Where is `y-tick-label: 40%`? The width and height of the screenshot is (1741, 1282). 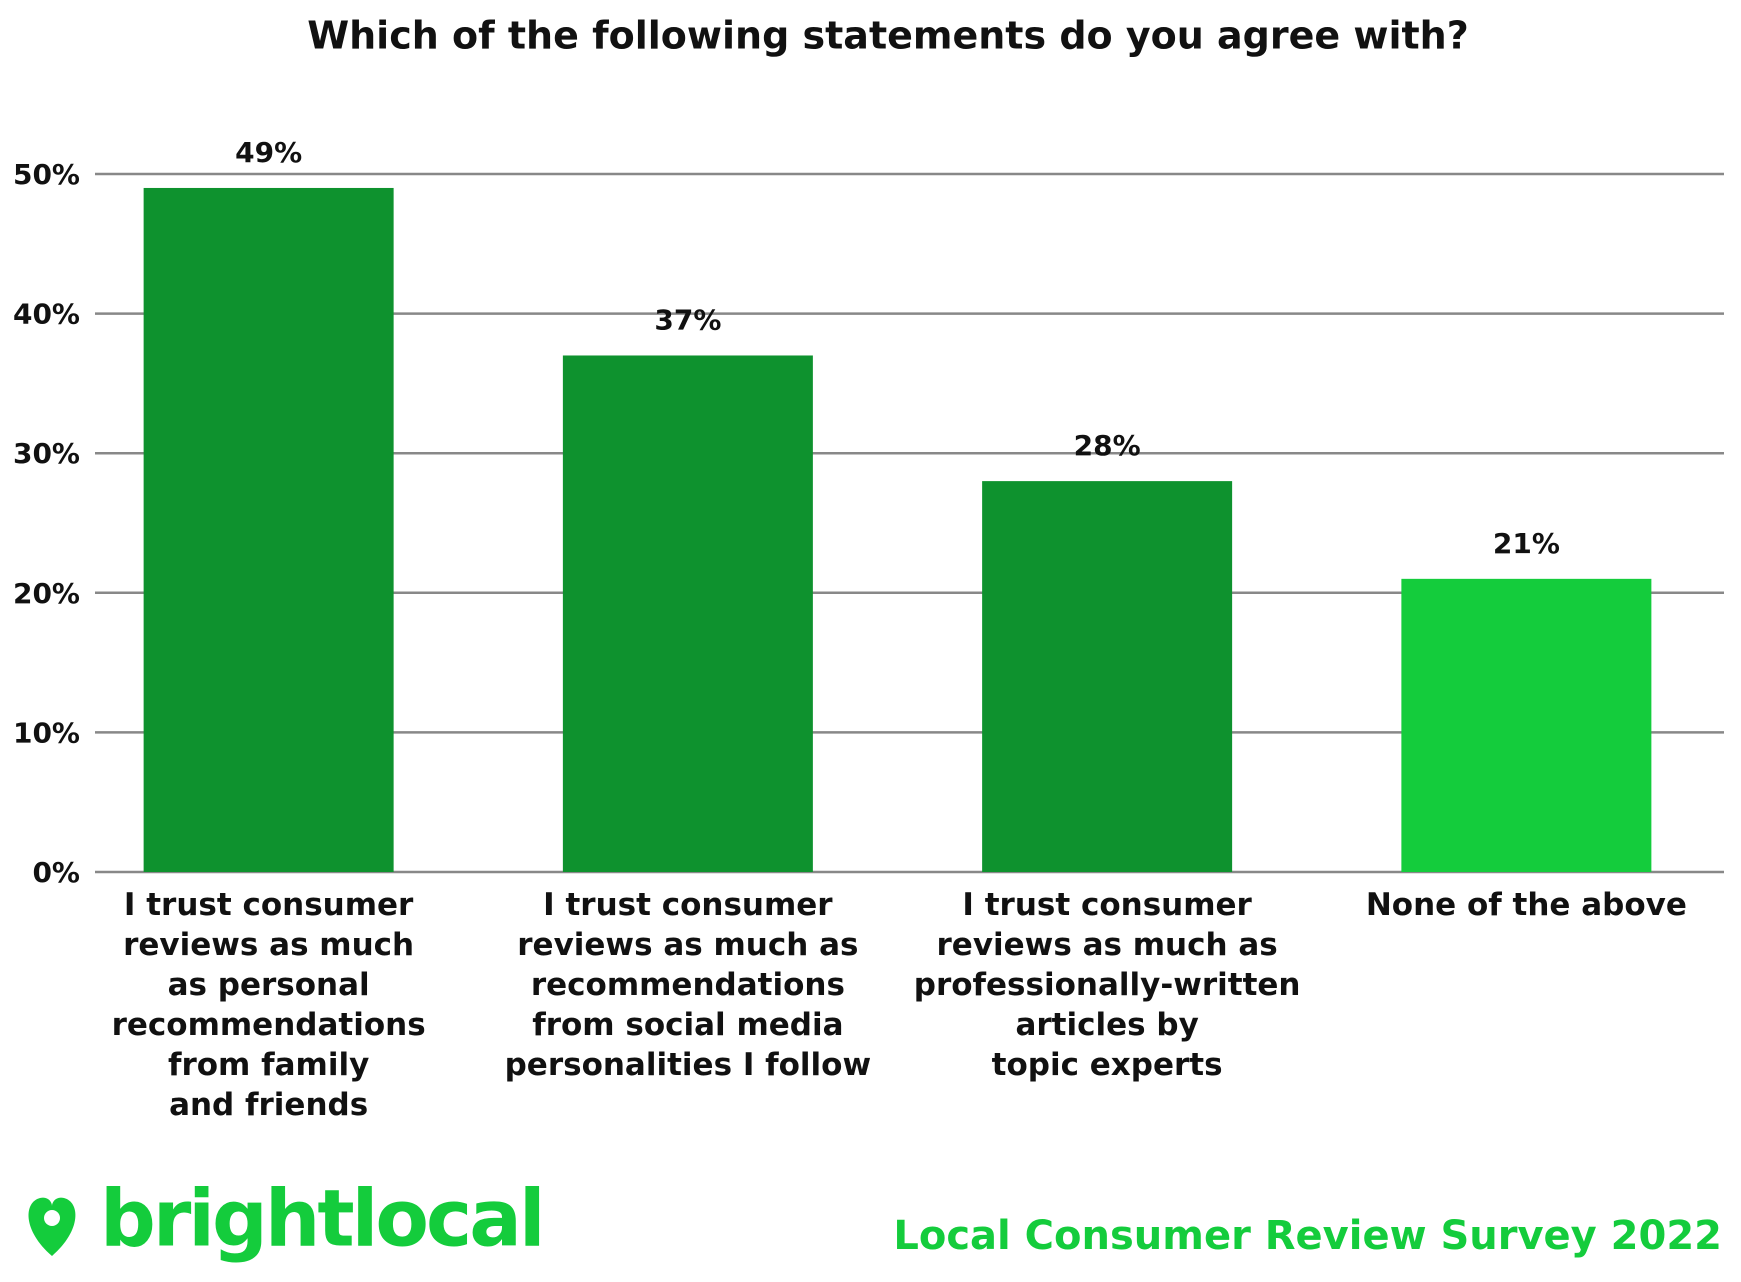
y-tick-label: 40% is located at coordinates (46, 314).